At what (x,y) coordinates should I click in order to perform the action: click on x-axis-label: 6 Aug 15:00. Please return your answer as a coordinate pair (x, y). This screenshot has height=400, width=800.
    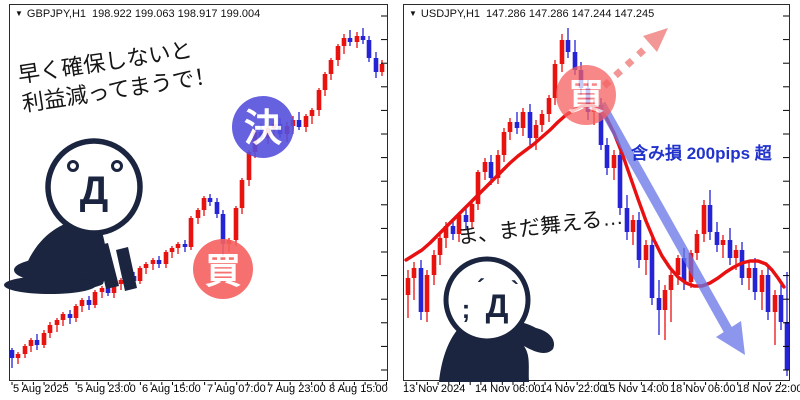
    Looking at the image, I should click on (171, 389).